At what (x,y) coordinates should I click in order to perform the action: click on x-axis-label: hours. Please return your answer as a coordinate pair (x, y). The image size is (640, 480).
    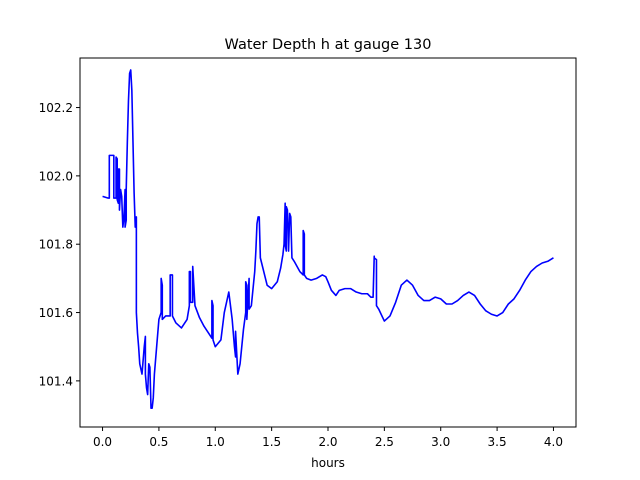
    Looking at the image, I should click on (328, 463).